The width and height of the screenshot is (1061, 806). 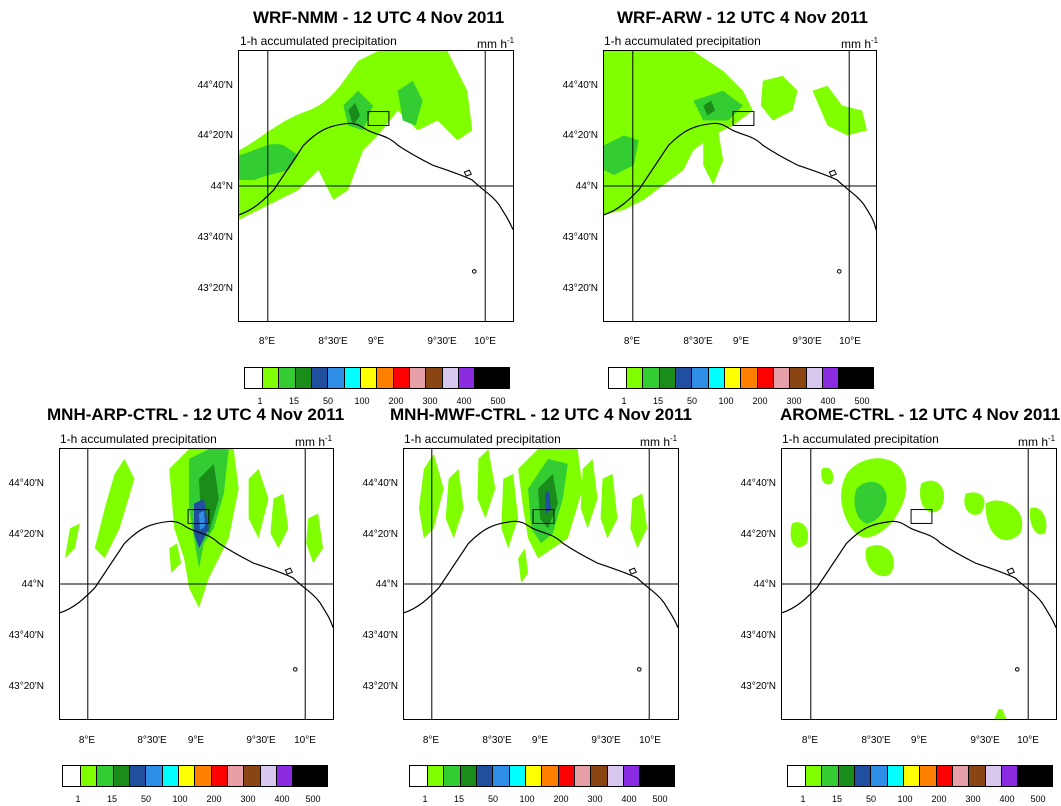 What do you see at coordinates (876, 740) in the screenshot?
I see `x-tick-label: 8°30'E` at bounding box center [876, 740].